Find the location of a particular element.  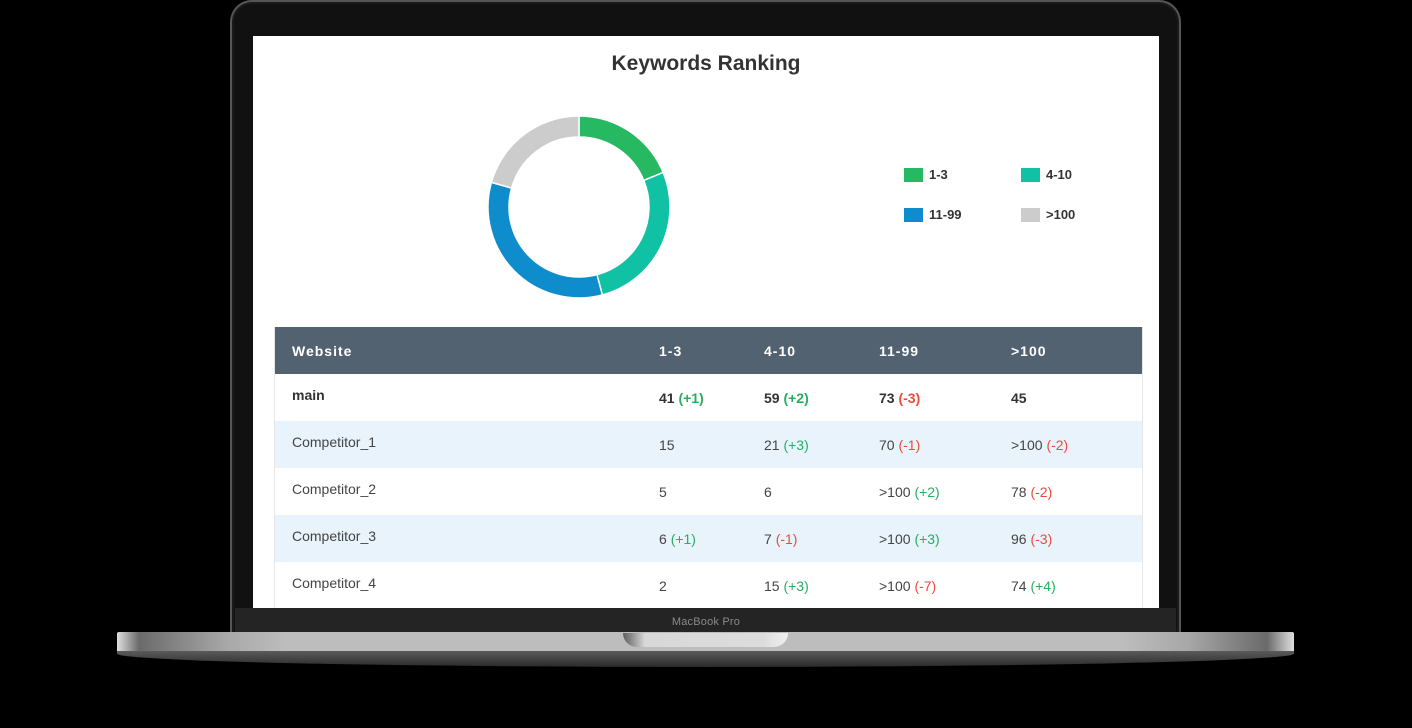

laptop-chin is located at coordinates (705, 621).